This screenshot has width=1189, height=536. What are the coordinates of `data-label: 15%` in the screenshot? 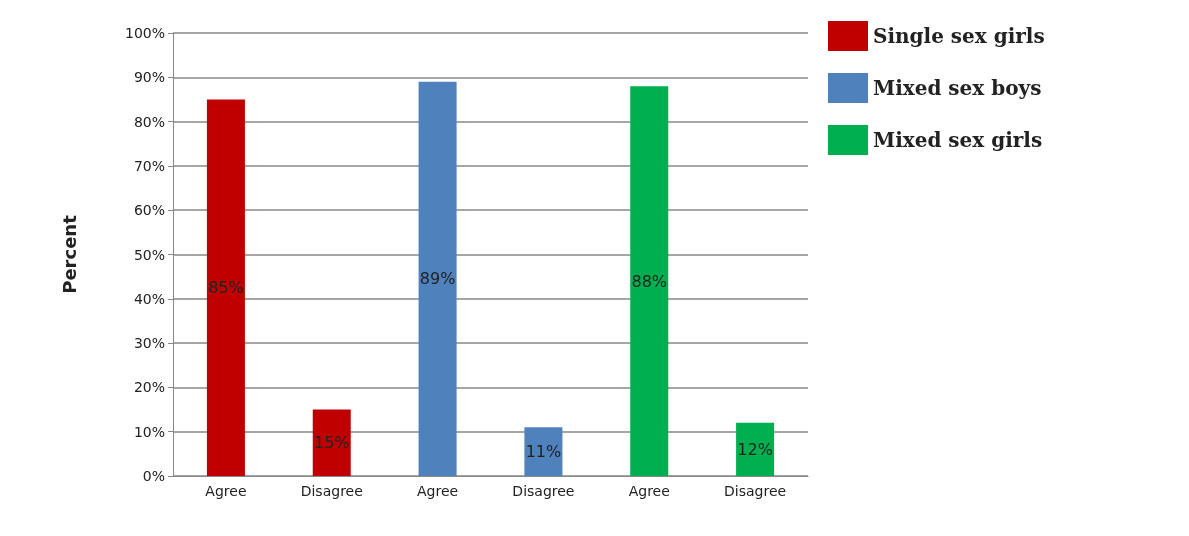 It's located at (331, 443).